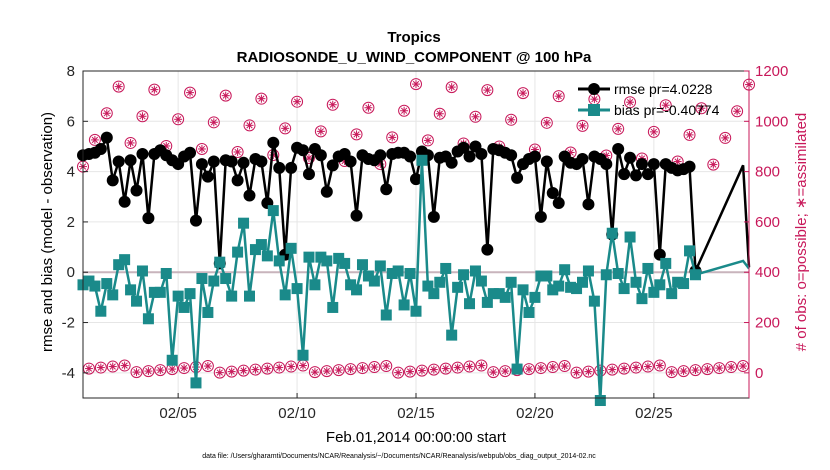  Describe the element at coordinates (47, 232) in the screenshot. I see `y-axis-left-label: rmse and bias (model - observation)` at that location.